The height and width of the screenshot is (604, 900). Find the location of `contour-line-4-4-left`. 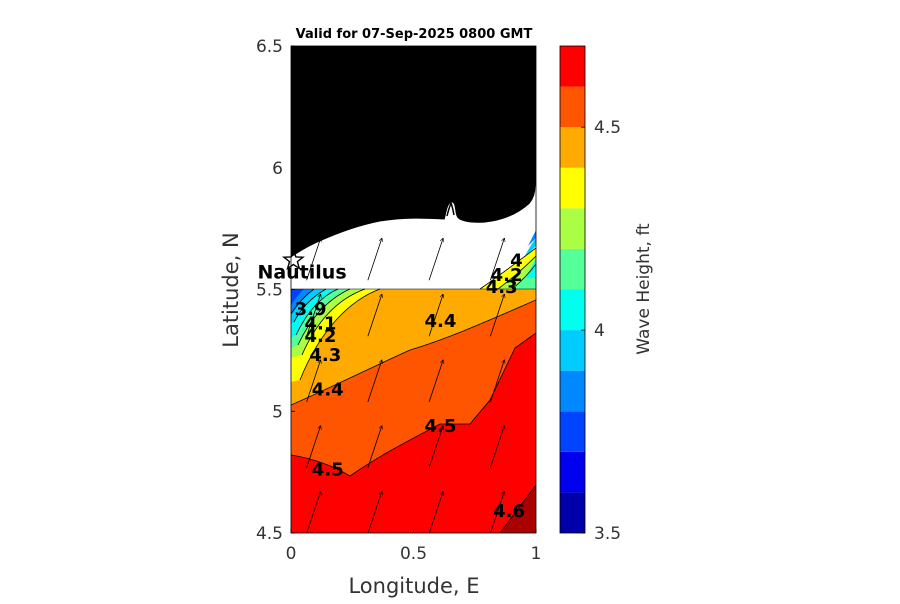

contour-line-4-4-left is located at coordinates (340, 334).